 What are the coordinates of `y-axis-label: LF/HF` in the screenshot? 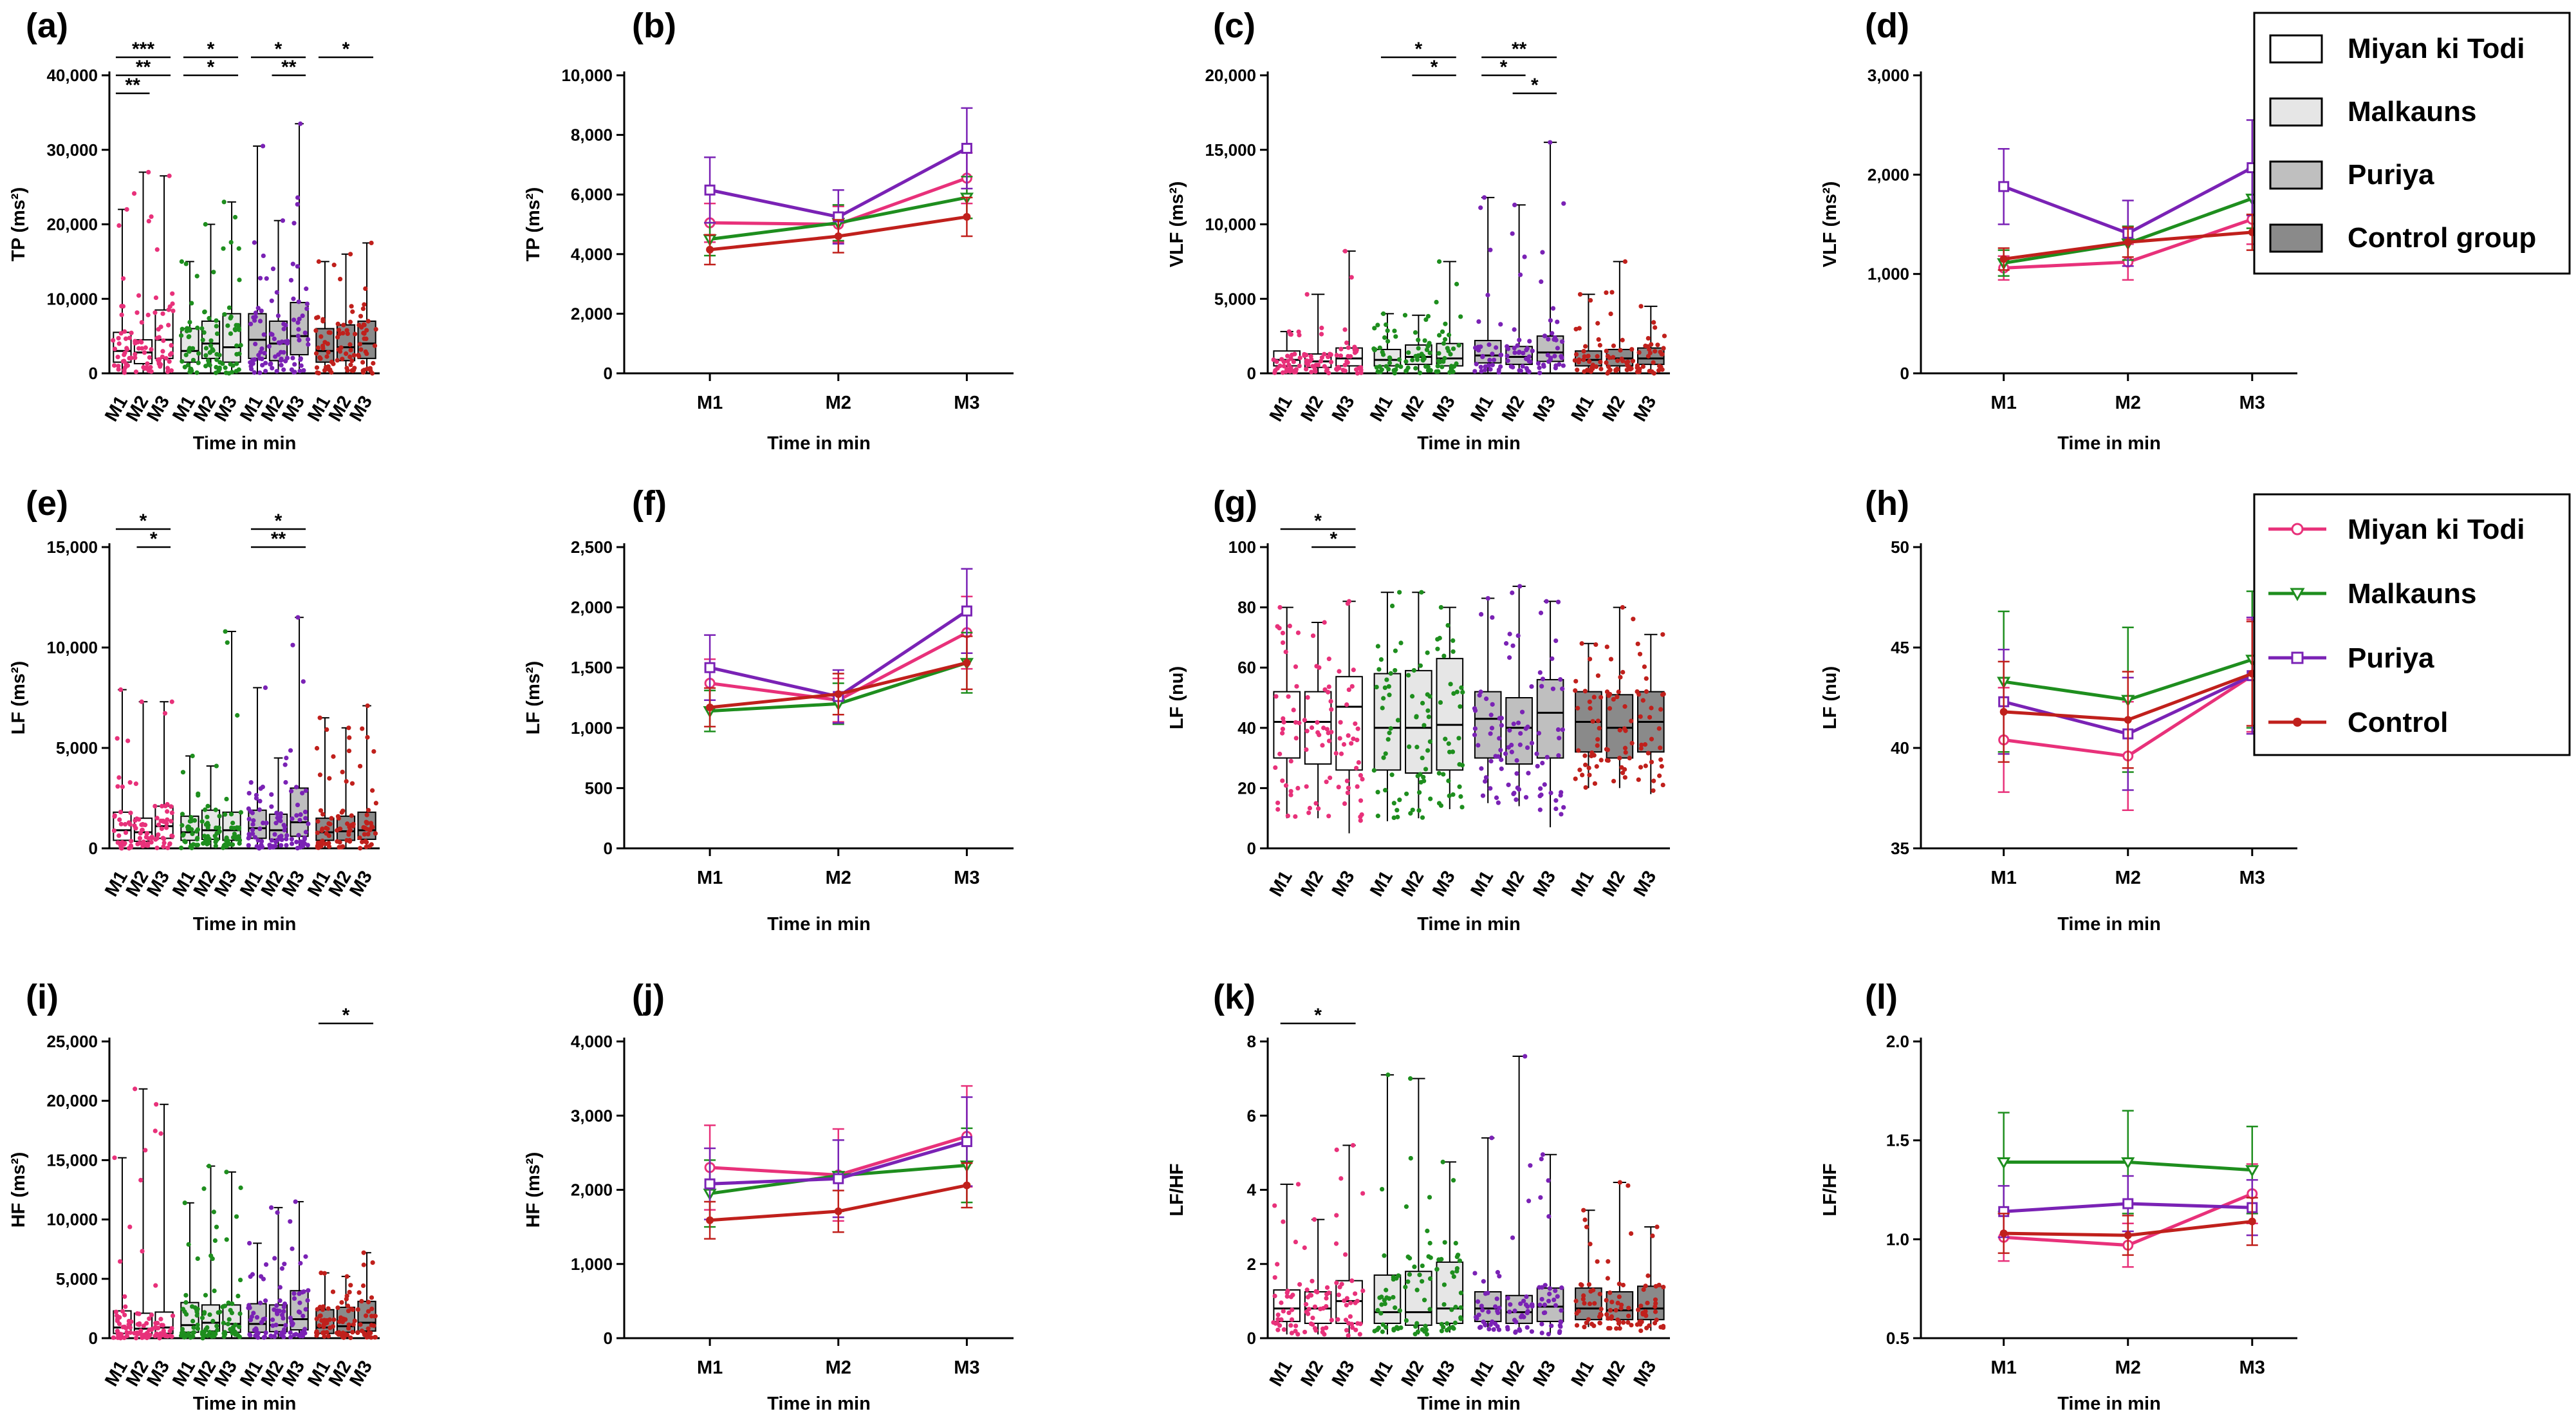 It's located at (1177, 1189).